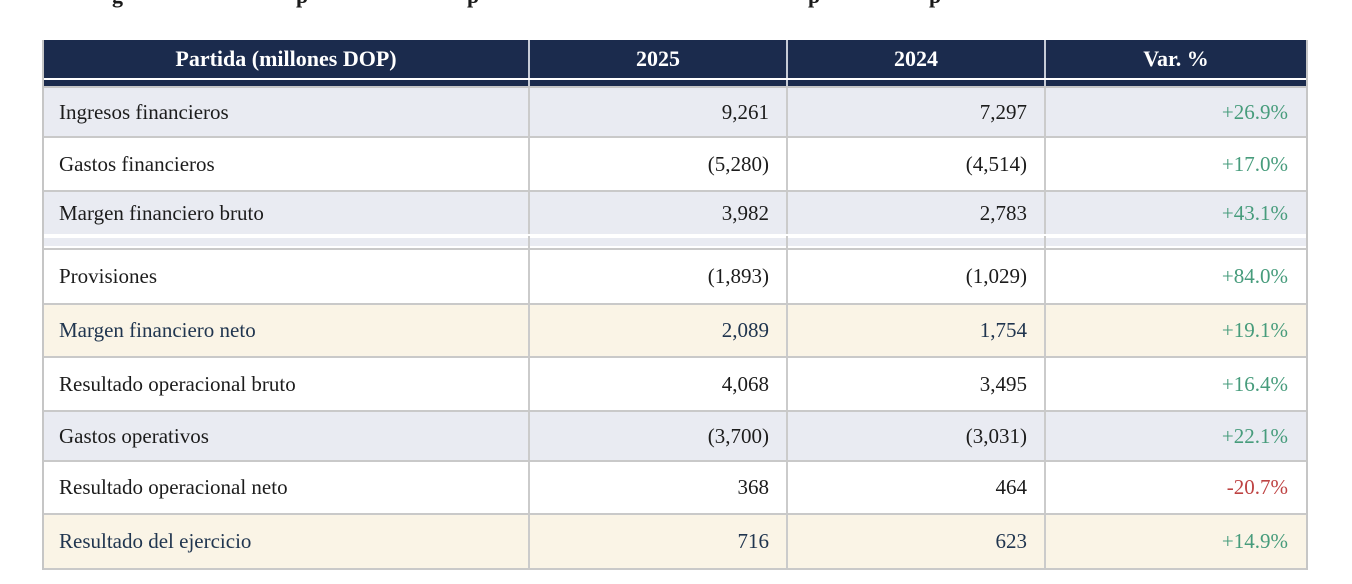  What do you see at coordinates (1254, 330) in the screenshot?
I see `cell-var-pct: +19.1%` at bounding box center [1254, 330].